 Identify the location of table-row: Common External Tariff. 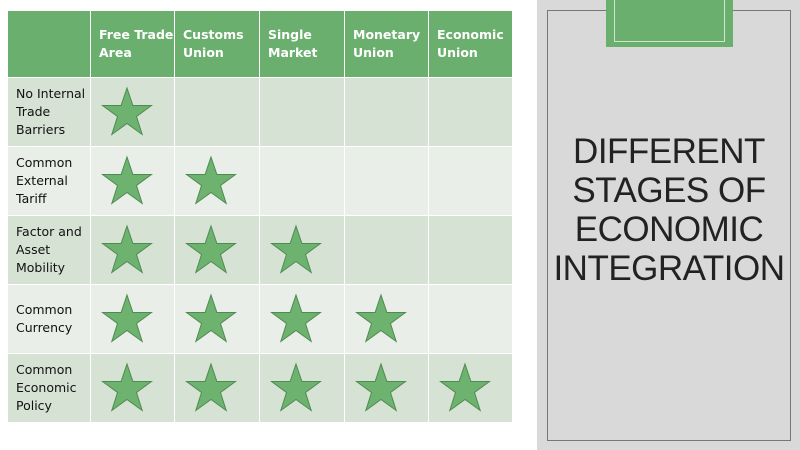
(260, 181).